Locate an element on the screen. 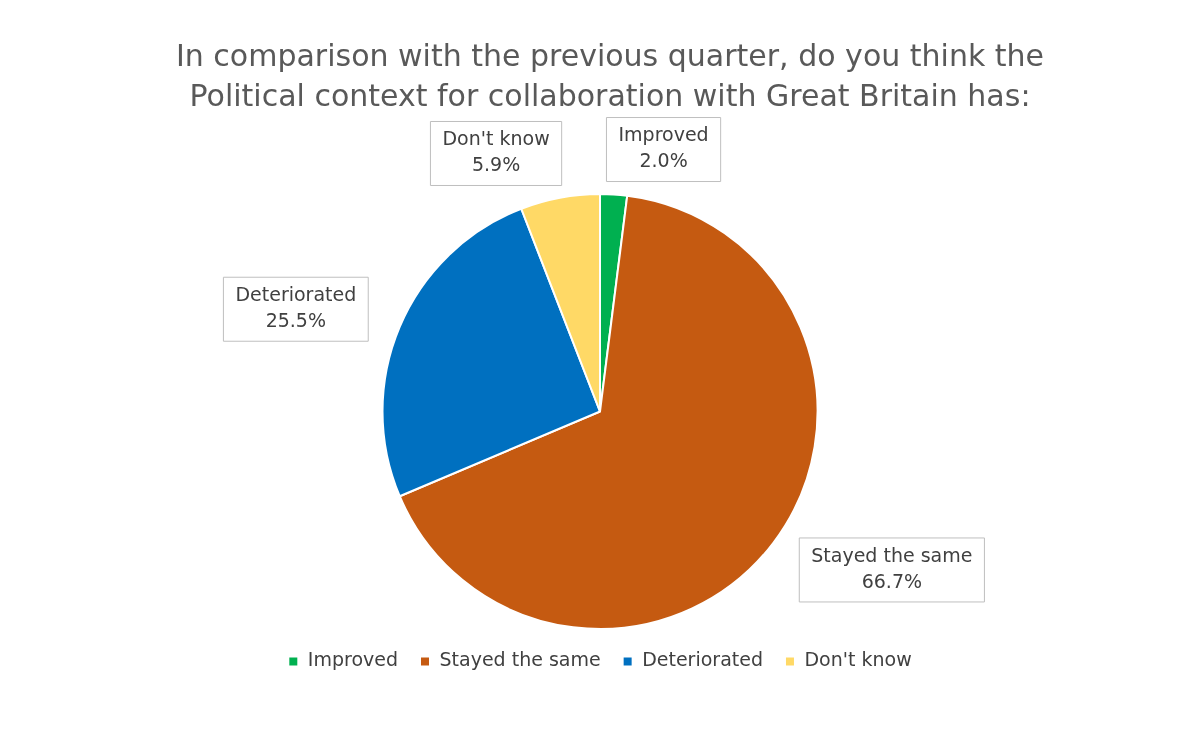 Image resolution: width=1200 pixels, height=741 pixels. data-label: 5.9% is located at coordinates (496, 164).